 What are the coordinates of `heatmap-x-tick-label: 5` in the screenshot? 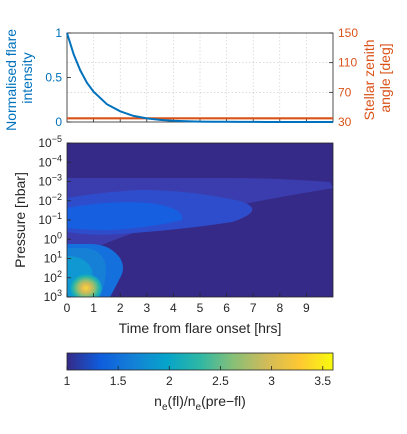 It's located at (200, 308).